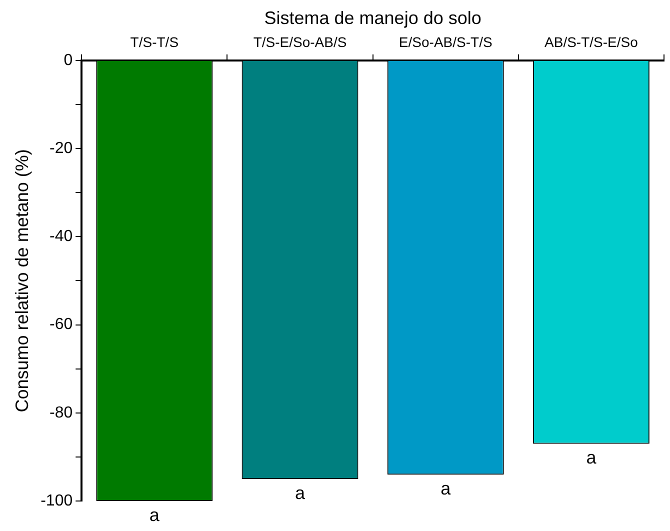 The image size is (670, 531). Describe the element at coordinates (373, 18) in the screenshot. I see `x-axis-title: Sistema de manejo do solo` at that location.